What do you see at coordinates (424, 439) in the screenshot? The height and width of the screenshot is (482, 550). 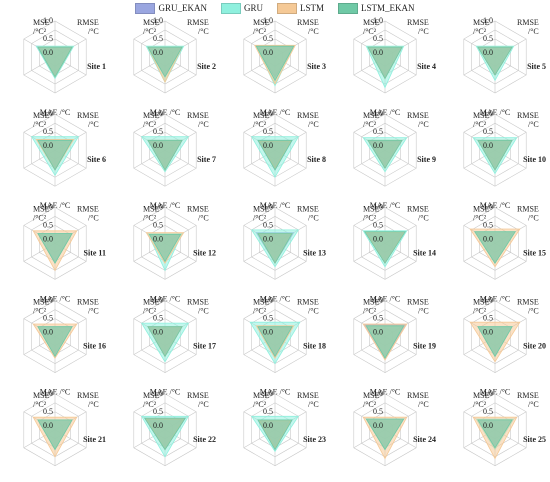 I see `site-title: Site 24` at bounding box center [424, 439].